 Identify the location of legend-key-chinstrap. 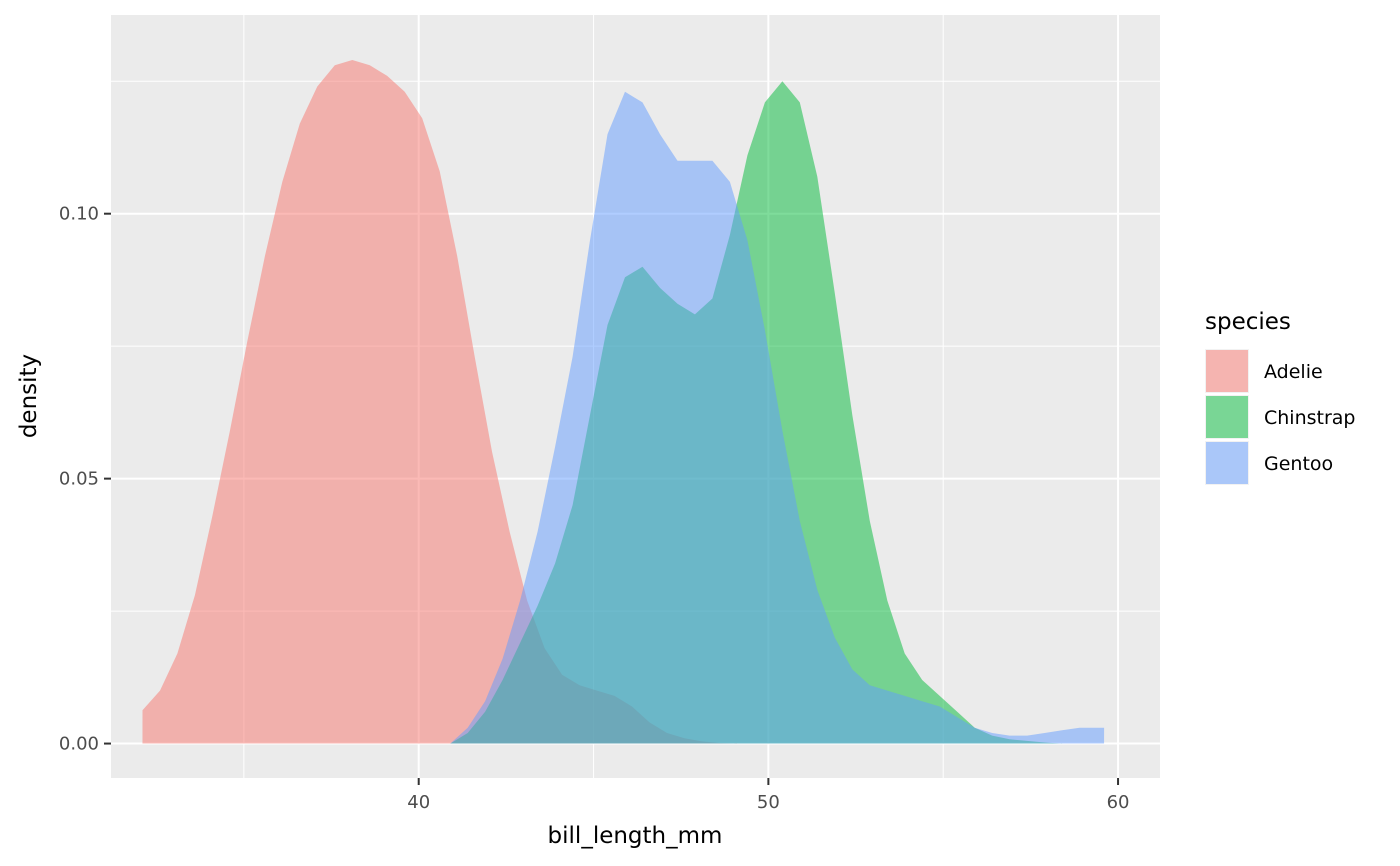
(1227, 417).